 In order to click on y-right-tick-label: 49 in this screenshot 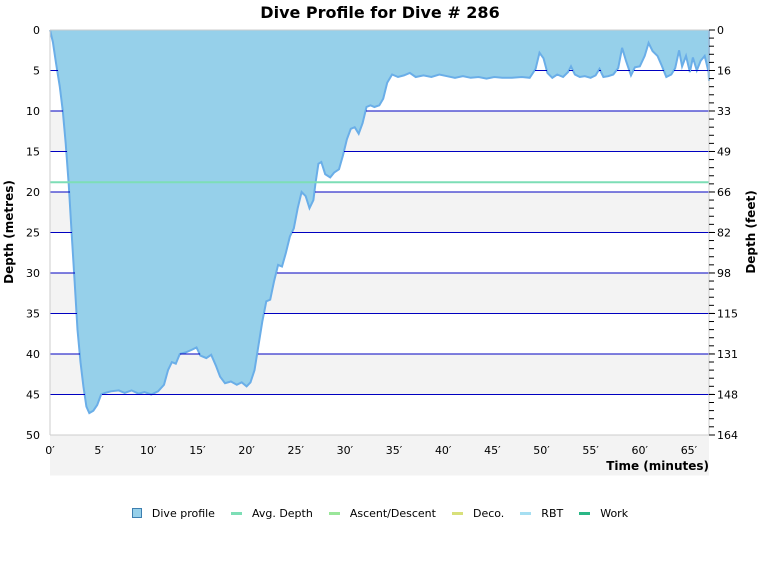, I will do `click(724, 152)`.